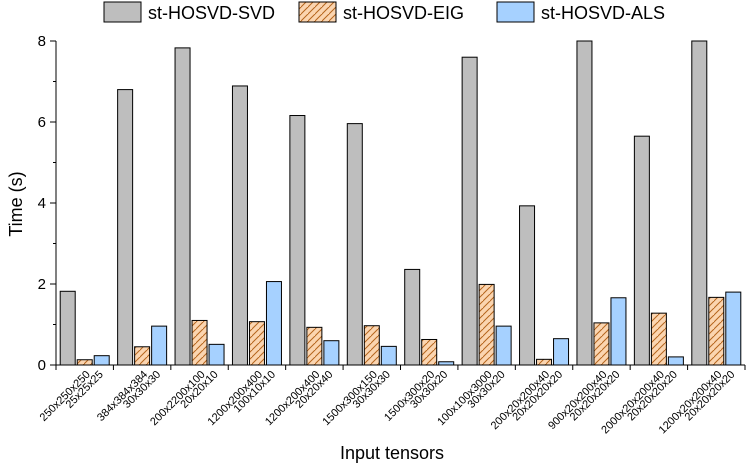 This screenshot has width=747, height=466. What do you see at coordinates (317, 12) in the screenshot?
I see `legend-swatch-st-hosvd-eig` at bounding box center [317, 12].